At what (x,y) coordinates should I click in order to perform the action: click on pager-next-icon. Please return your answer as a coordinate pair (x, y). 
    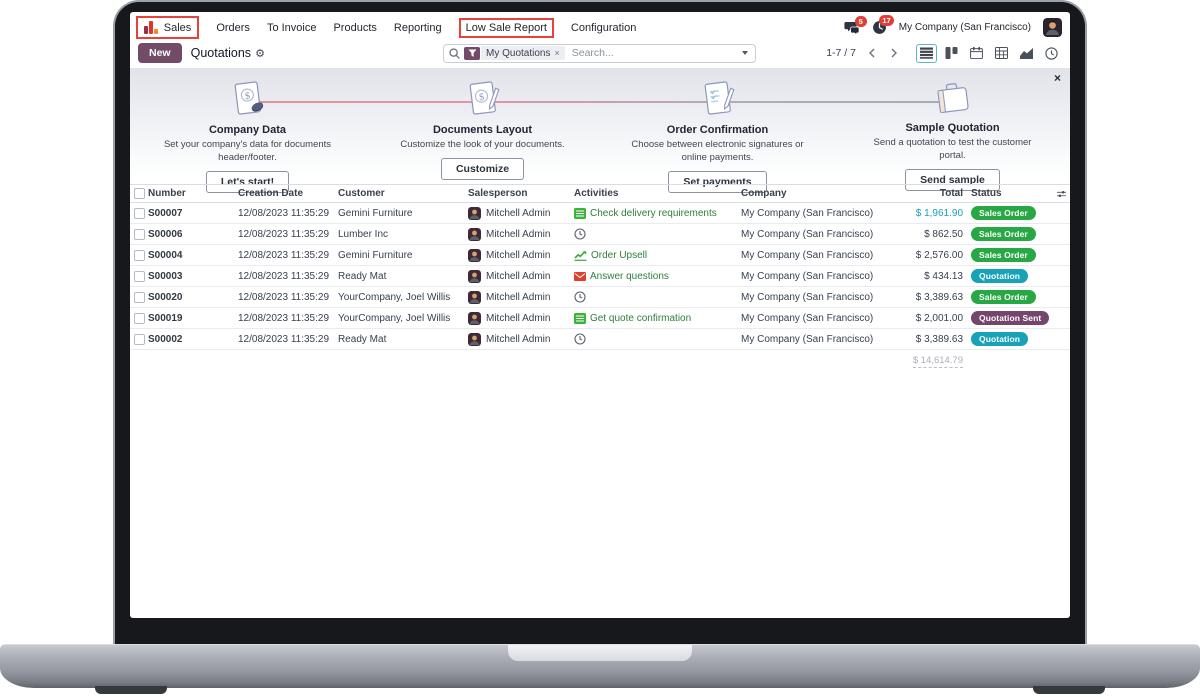
    Looking at the image, I should click on (894, 53).